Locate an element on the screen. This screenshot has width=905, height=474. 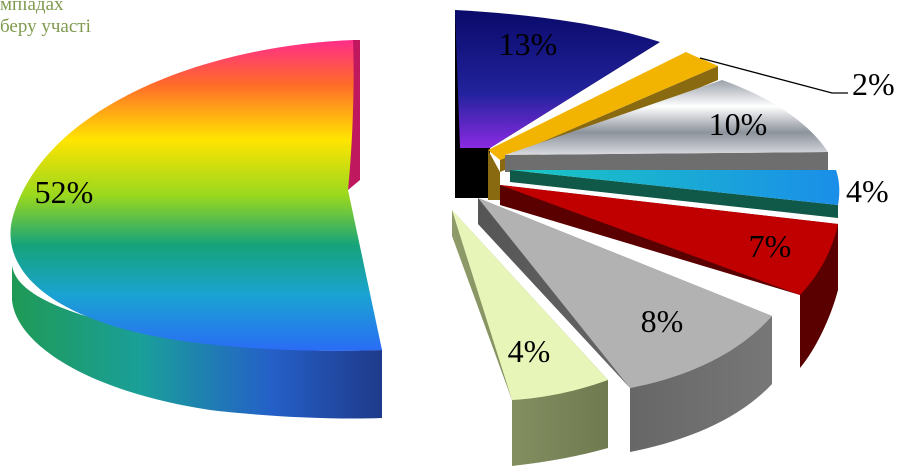
legend-fragment: мпіадах беру участі is located at coordinates (45, 19).